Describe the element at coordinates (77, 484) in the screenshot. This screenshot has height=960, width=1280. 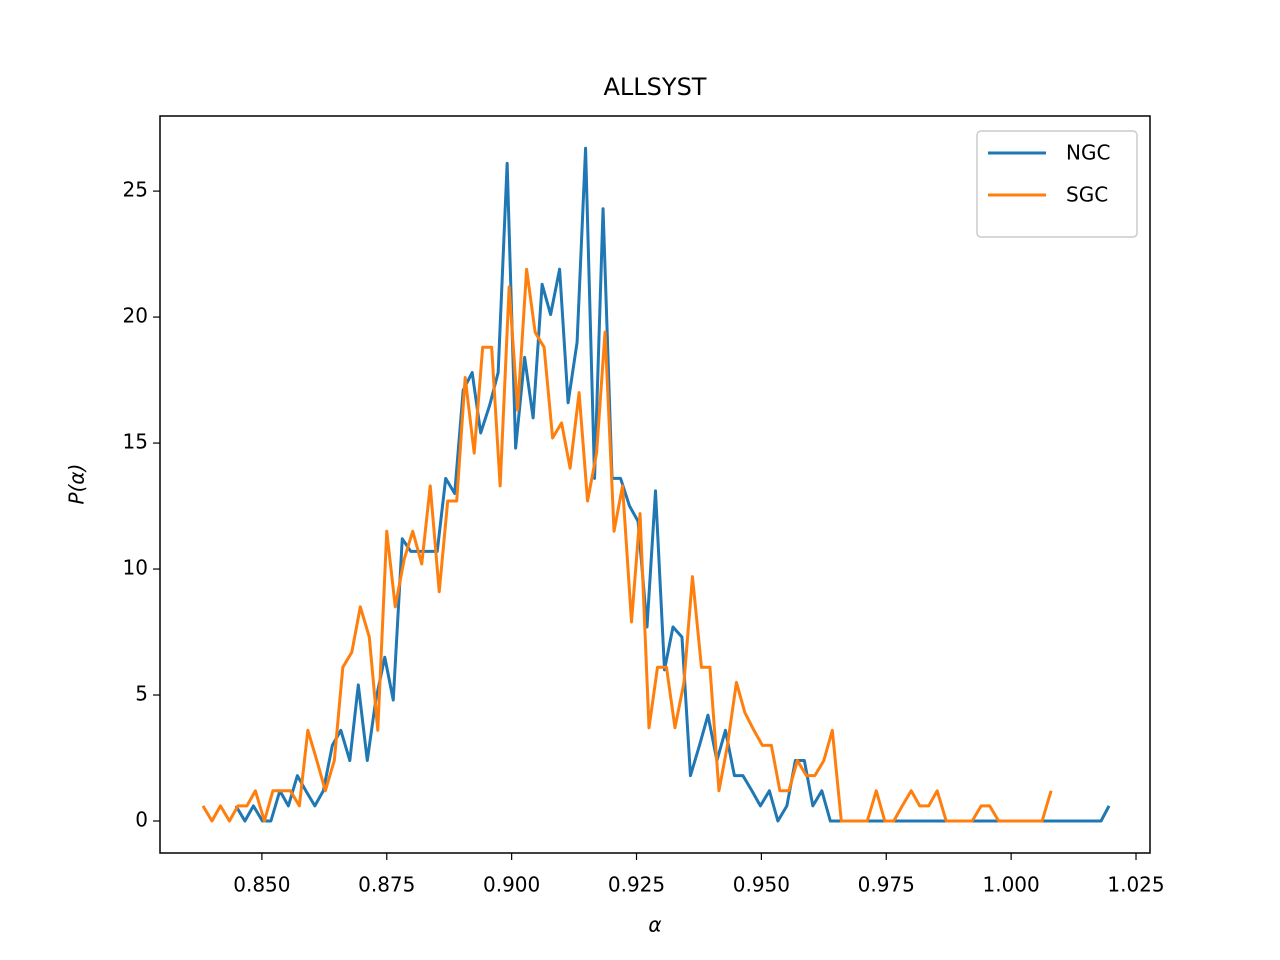
I see `y-axis-label: P(α)` at that location.